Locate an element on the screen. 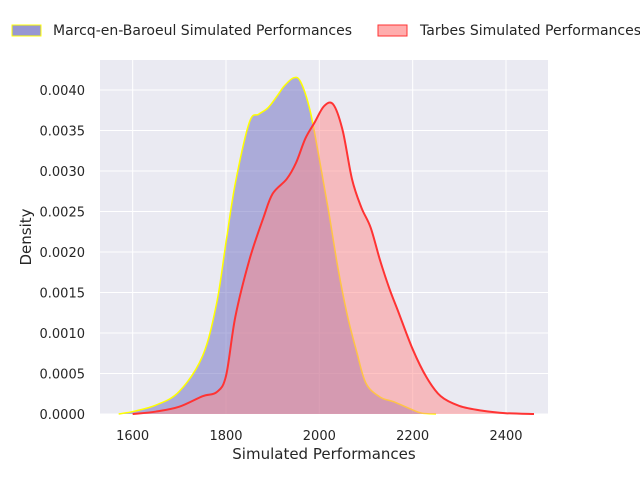  y-tick-label: 0.0020 is located at coordinates (63, 253).